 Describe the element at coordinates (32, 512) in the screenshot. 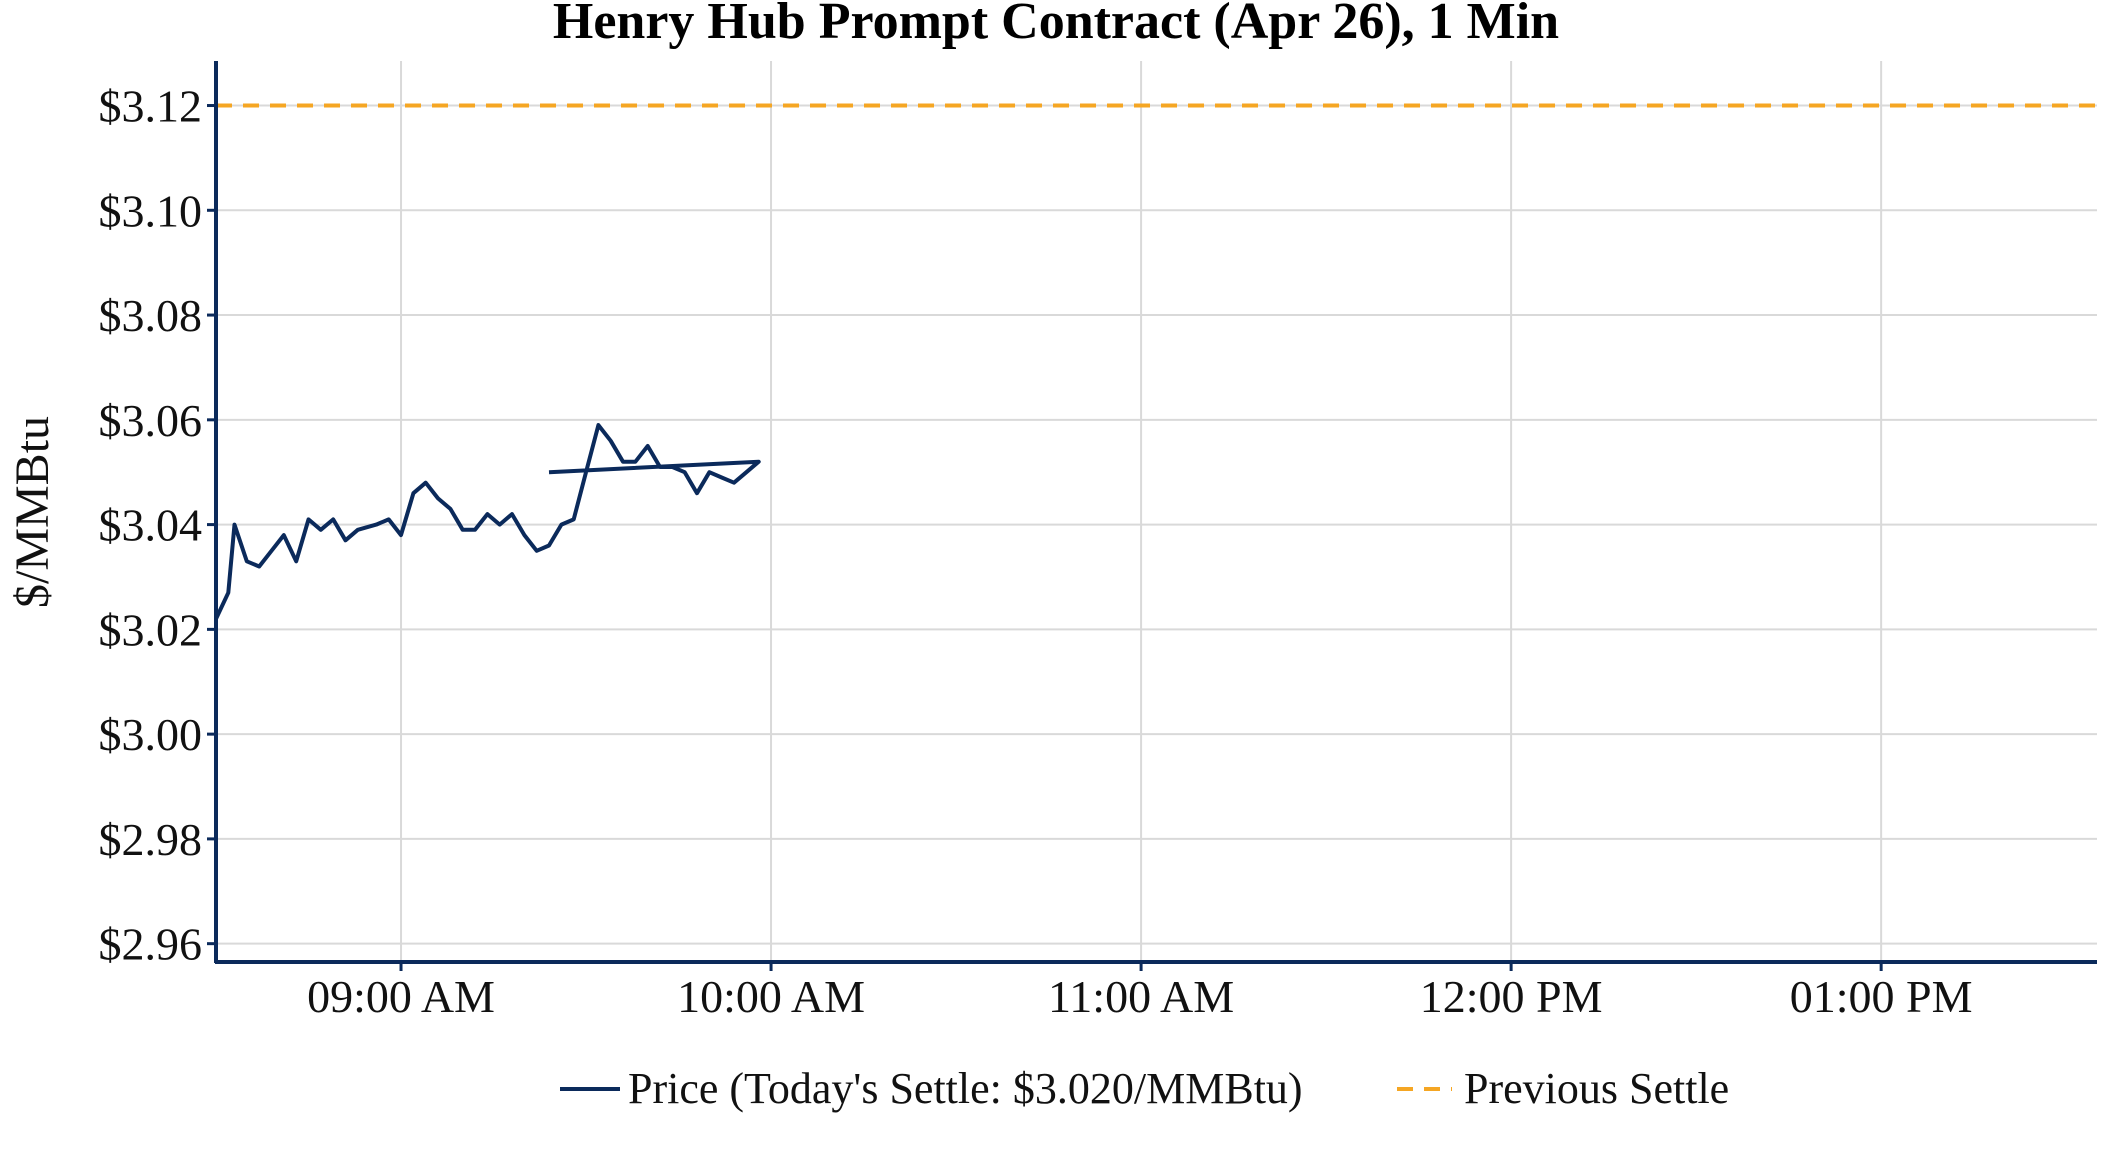

I see `y-axis-label: $/MMBtu` at that location.